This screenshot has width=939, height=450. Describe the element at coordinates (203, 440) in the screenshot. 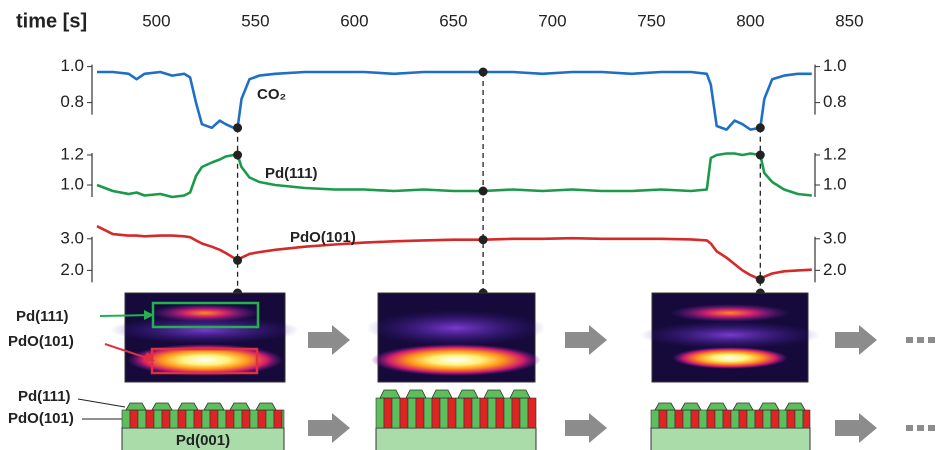

I see `substrate-label: Pd(001)` at that location.